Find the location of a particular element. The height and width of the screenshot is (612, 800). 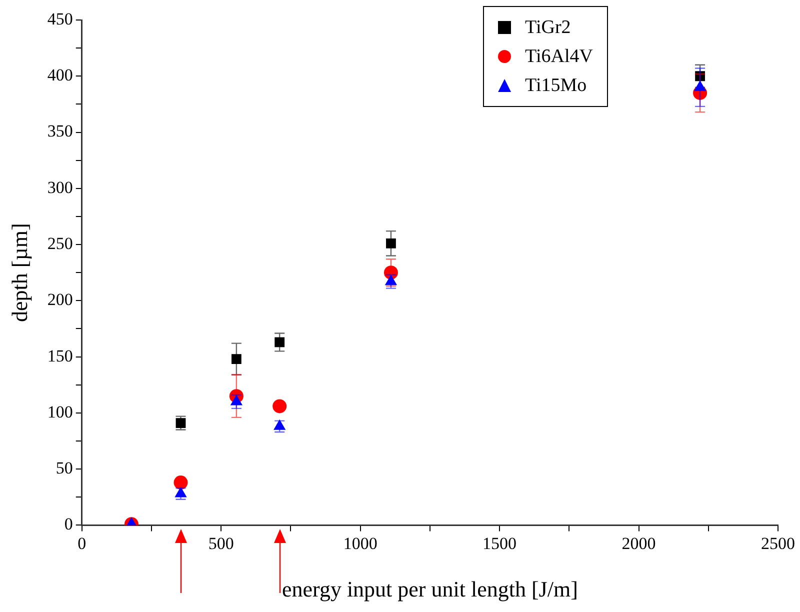

y-tick-label: 150 is located at coordinates (60, 356).